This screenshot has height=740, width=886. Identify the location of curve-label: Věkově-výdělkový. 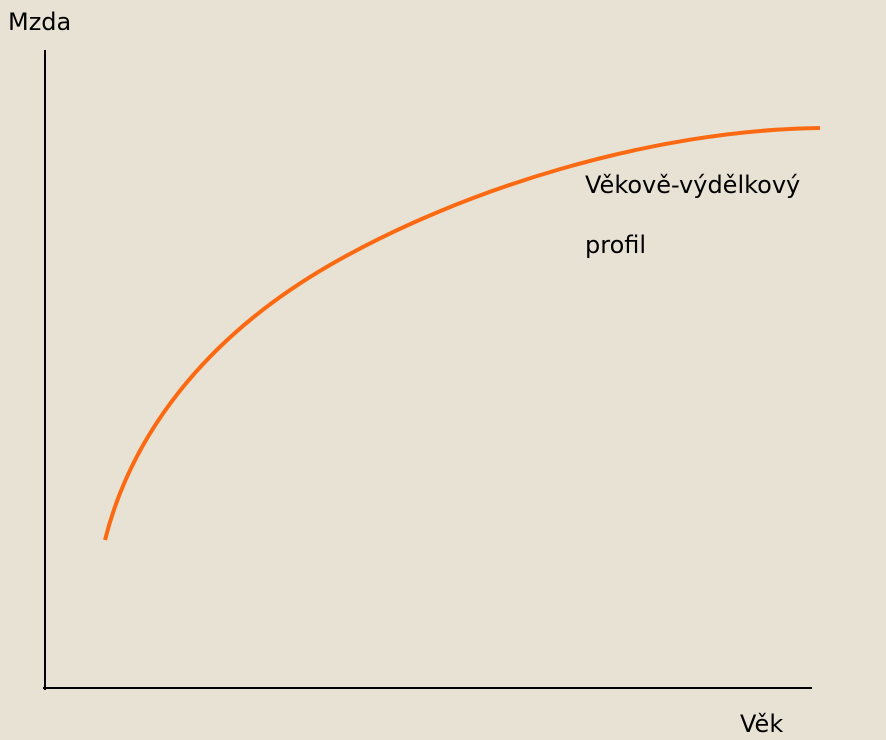
(692, 185).